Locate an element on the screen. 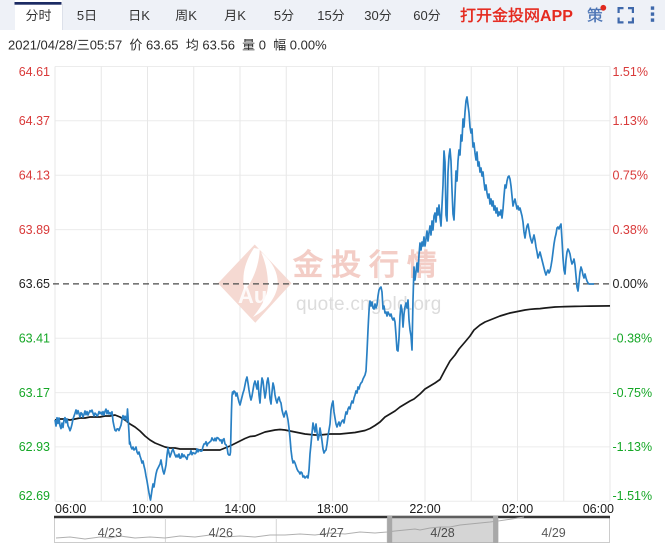  svg-text: APP is located at coordinates (556, 16).